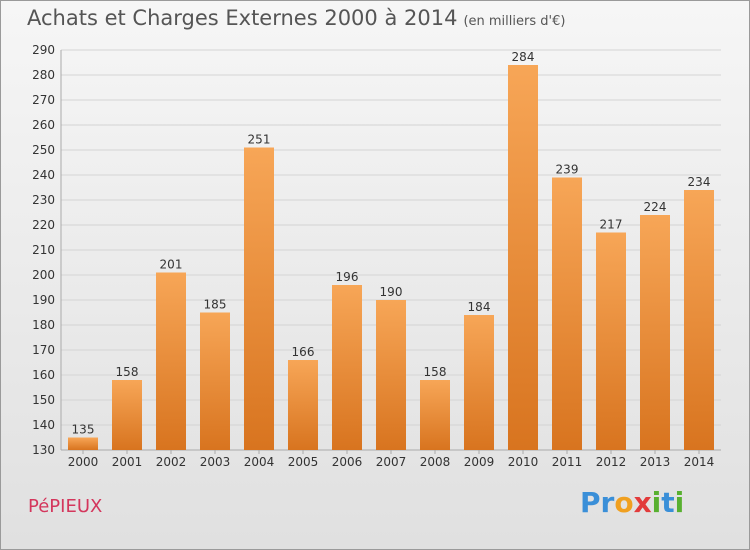  Describe the element at coordinates (171, 265) in the screenshot. I see `value-label-2002: 201` at that location.